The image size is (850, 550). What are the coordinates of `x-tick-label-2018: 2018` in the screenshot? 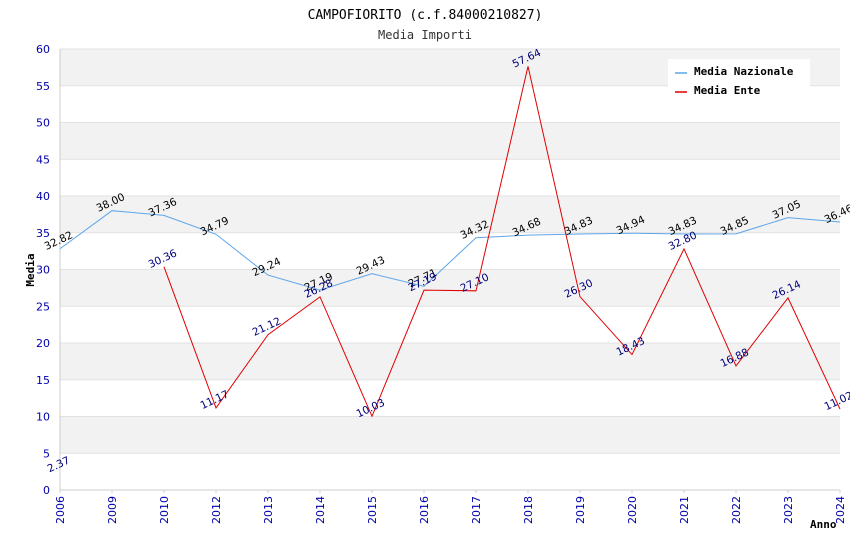 It's located at (528, 510).